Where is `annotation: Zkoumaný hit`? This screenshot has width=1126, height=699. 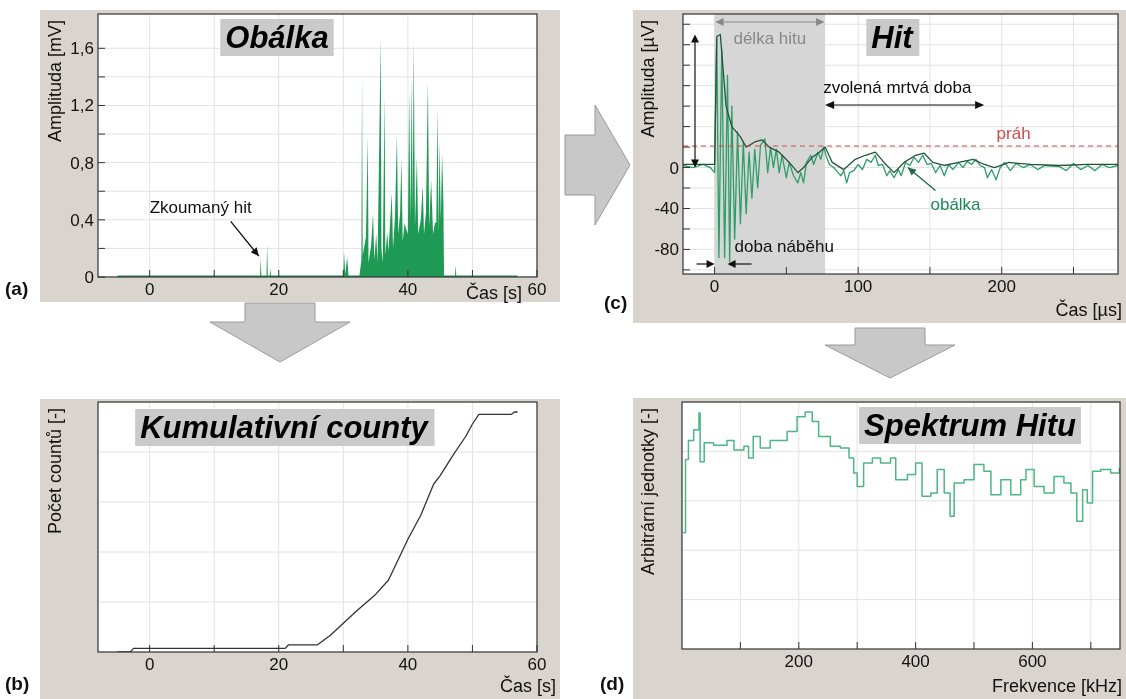 annotation: Zkoumaný hit is located at coordinates (200, 208).